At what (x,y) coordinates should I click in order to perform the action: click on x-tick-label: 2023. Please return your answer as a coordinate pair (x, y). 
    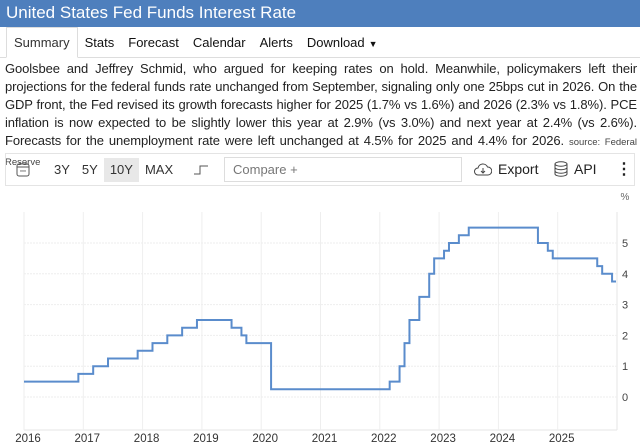
    Looking at the image, I should click on (443, 439).